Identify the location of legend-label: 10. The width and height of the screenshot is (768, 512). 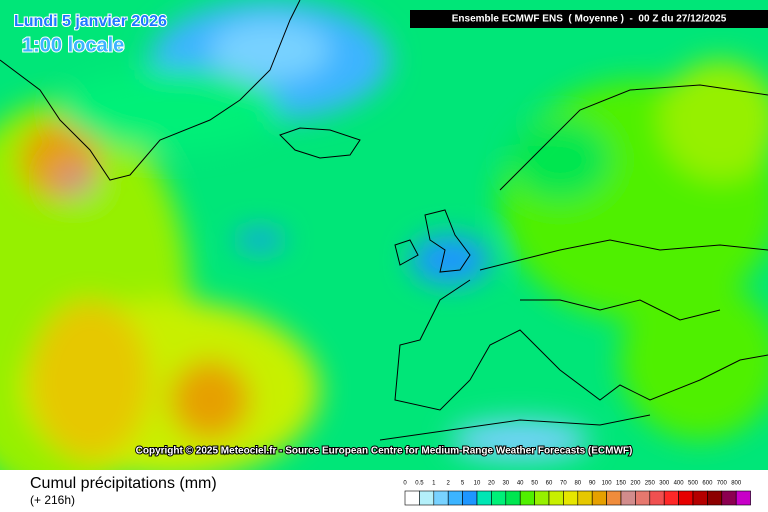
(477, 484).